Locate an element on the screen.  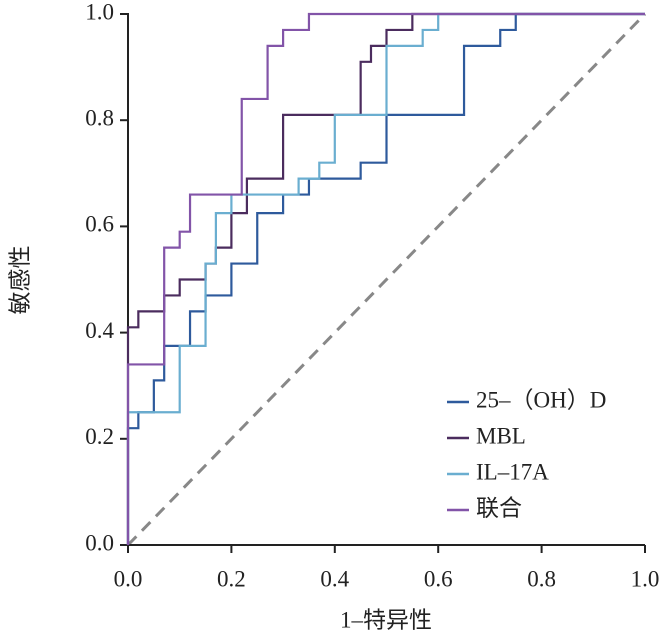
y-tick-label: 1.0 is located at coordinates (99, 12).